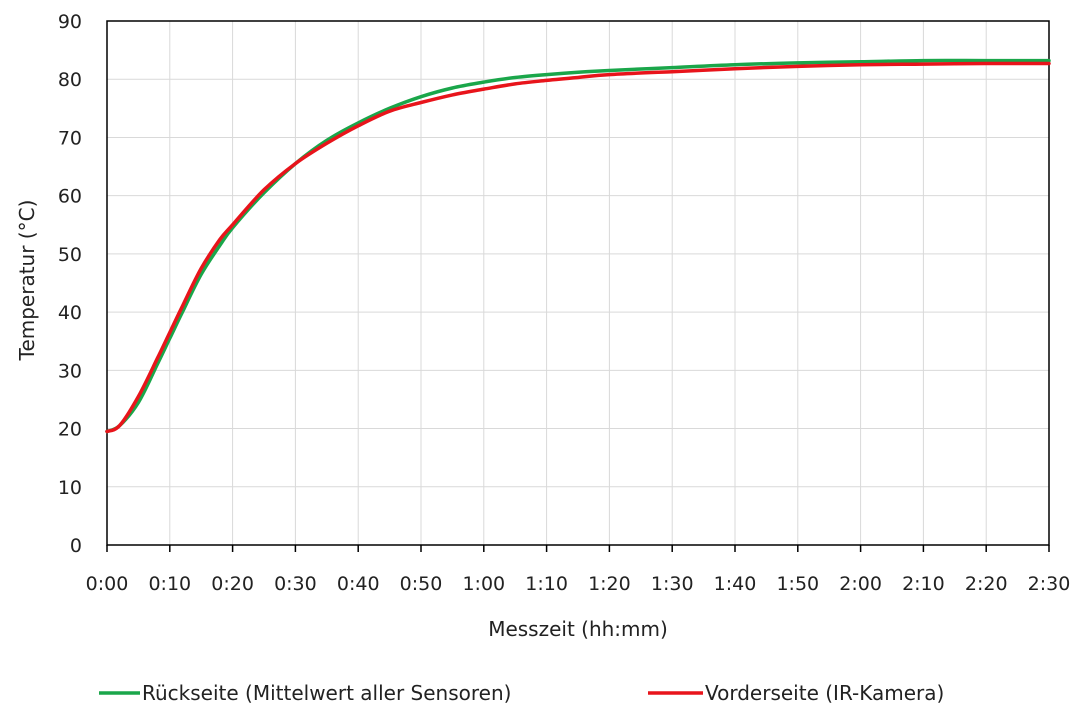 Image resolution: width=1080 pixels, height=718 pixels. I want to click on x-tick-label: 2:20, so click(986, 584).